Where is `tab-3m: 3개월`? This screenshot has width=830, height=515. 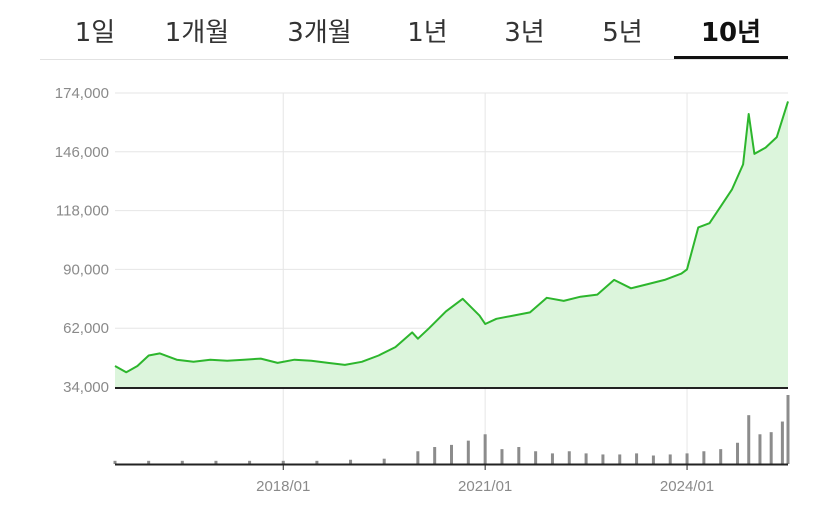 tab-3m: 3개월 is located at coordinates (319, 30).